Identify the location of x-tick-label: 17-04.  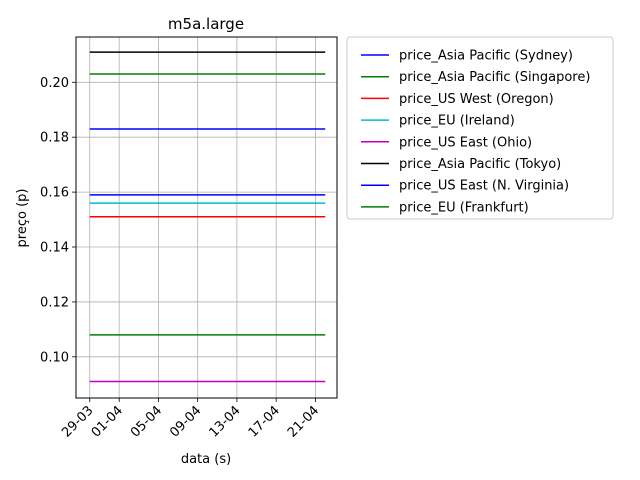
(264, 421).